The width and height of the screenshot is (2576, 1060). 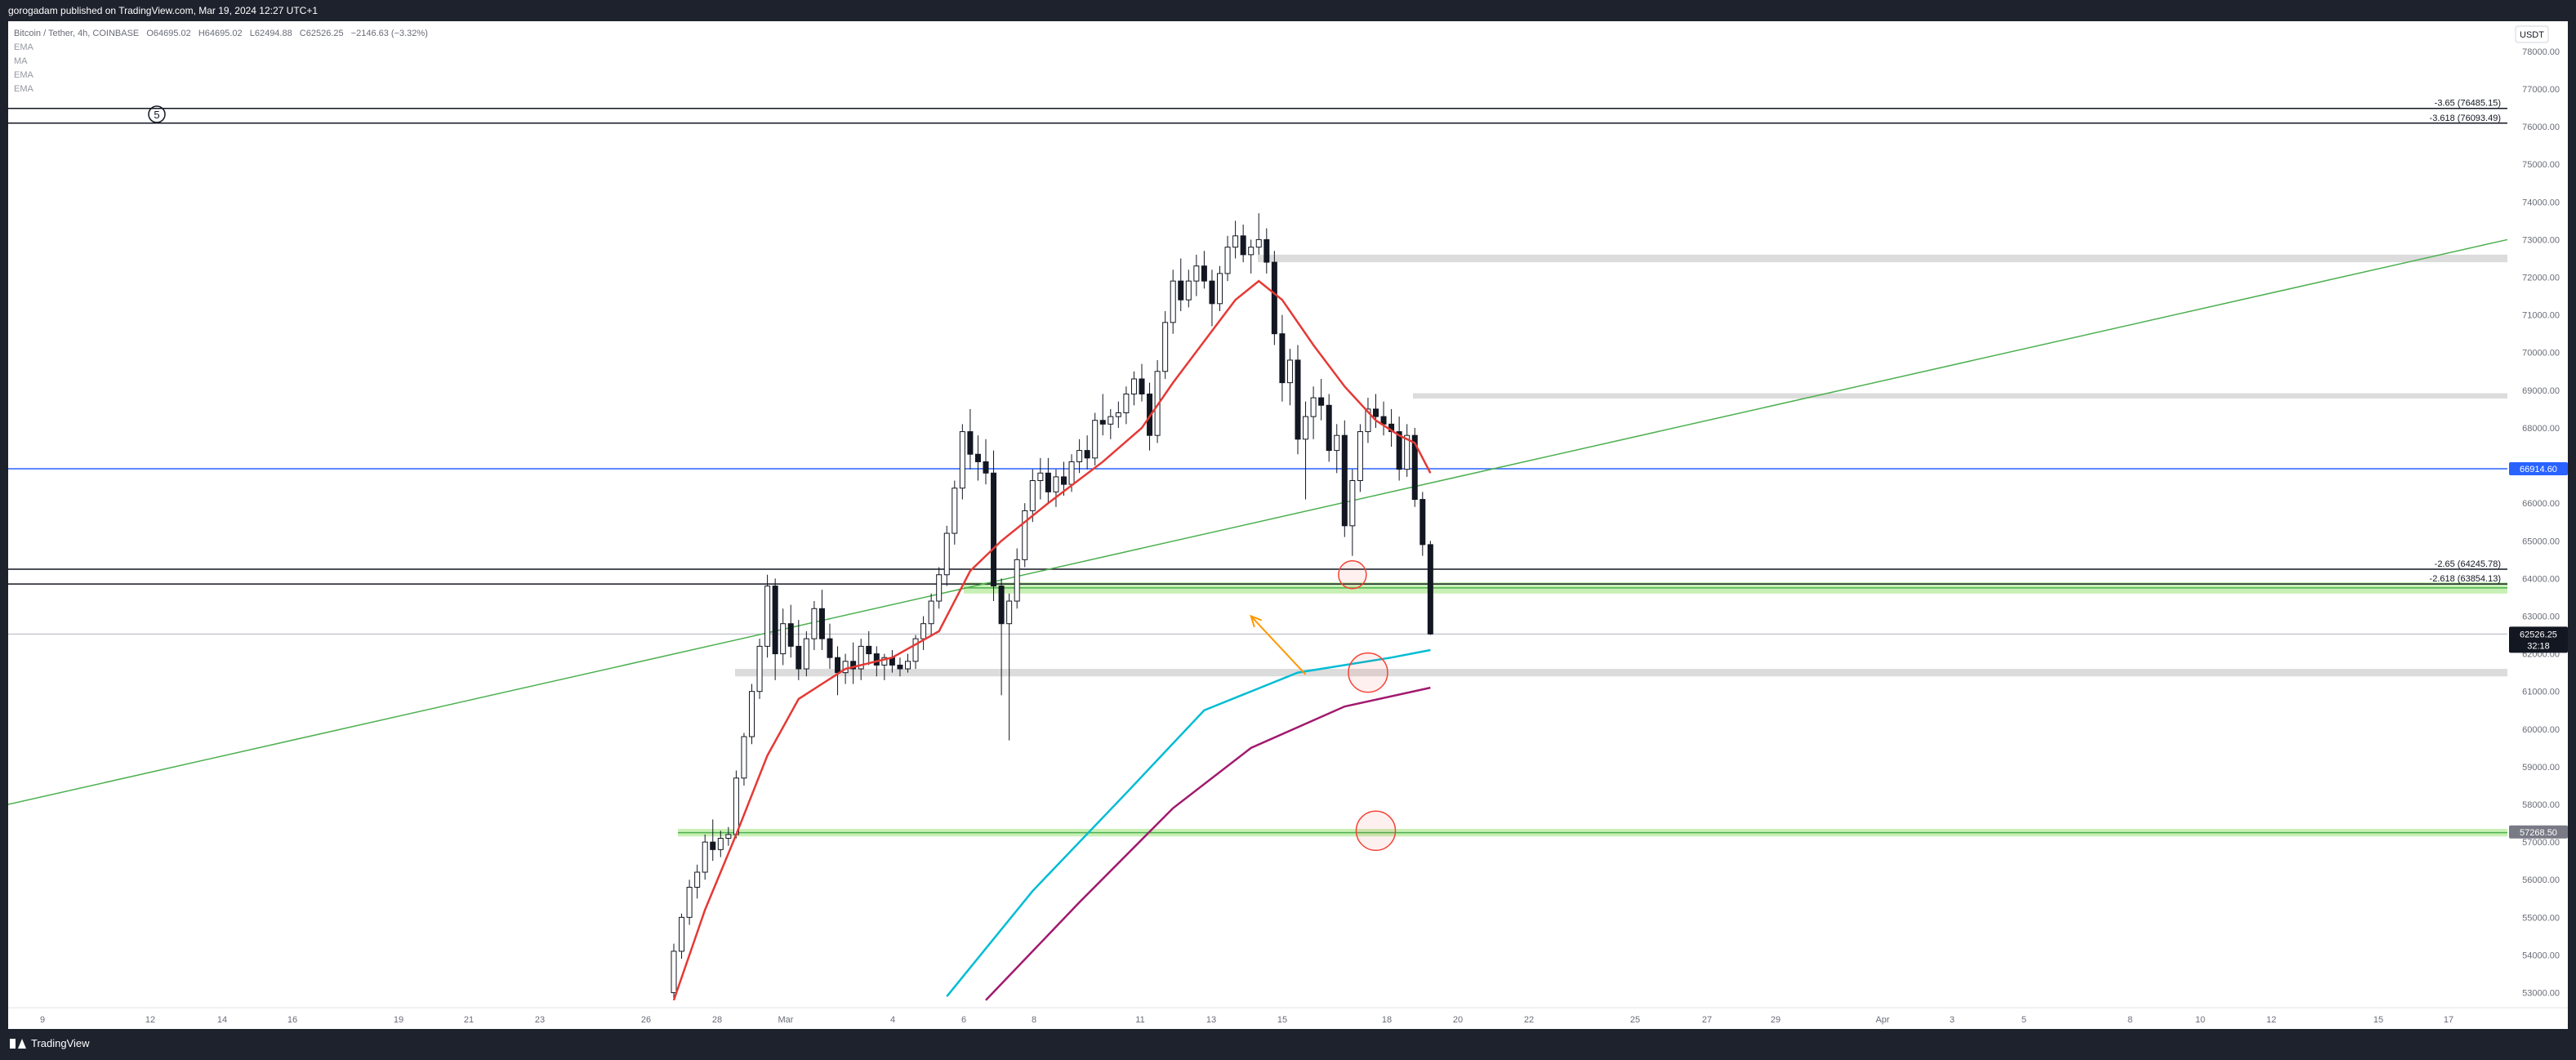 I want to click on currency-button: USDT, so click(x=2532, y=34).